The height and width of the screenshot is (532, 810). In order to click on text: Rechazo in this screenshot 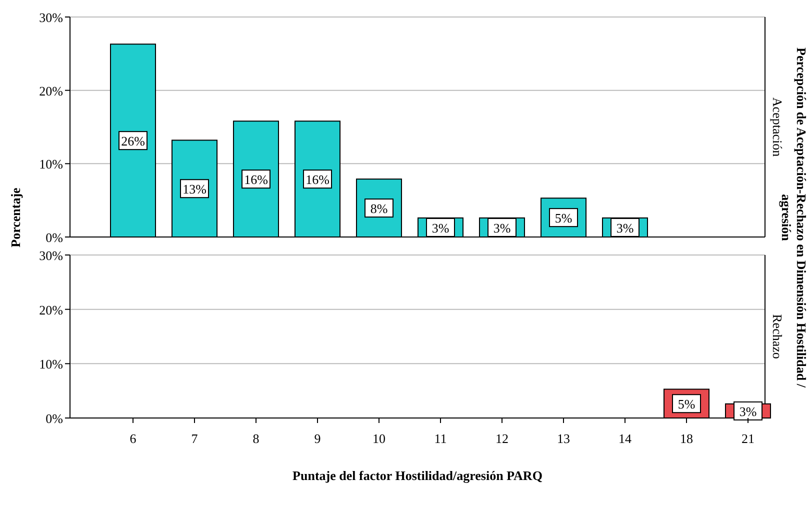, I will do `click(777, 336)`.